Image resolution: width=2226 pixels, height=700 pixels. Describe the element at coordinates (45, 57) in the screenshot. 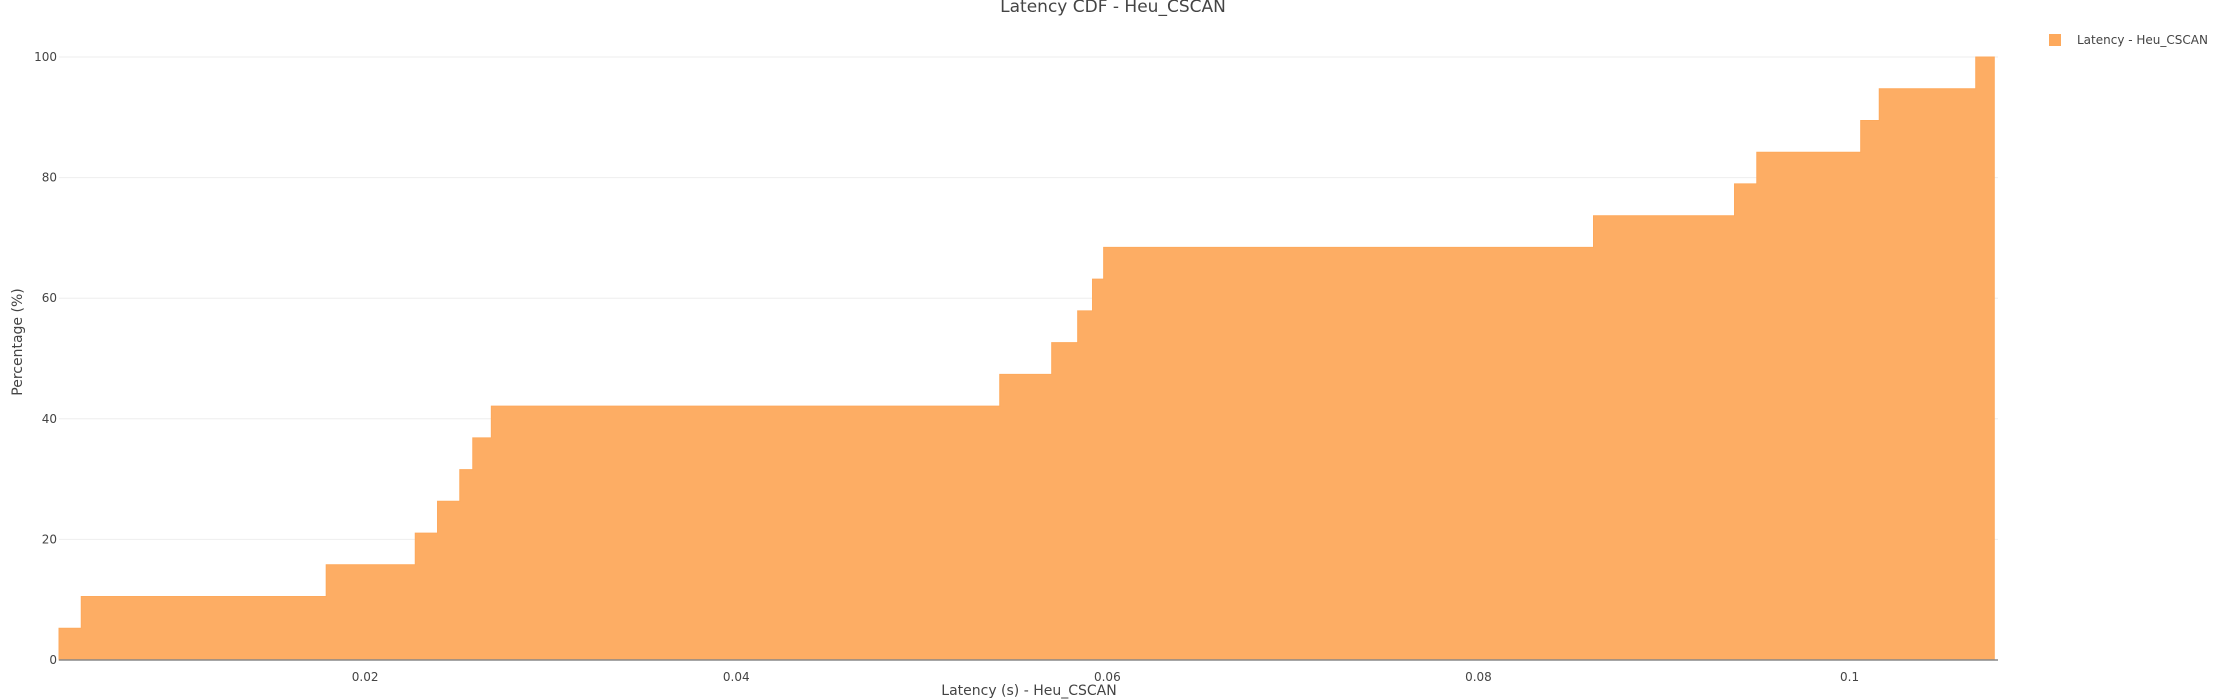

I see `y-tick-label: 100` at that location.